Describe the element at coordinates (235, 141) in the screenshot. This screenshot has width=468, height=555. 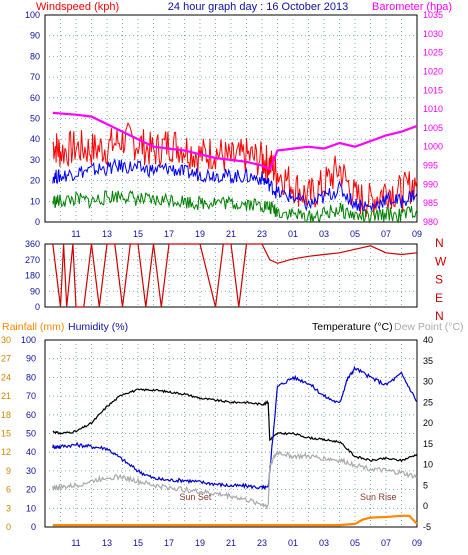
I see `barometer-line` at that location.